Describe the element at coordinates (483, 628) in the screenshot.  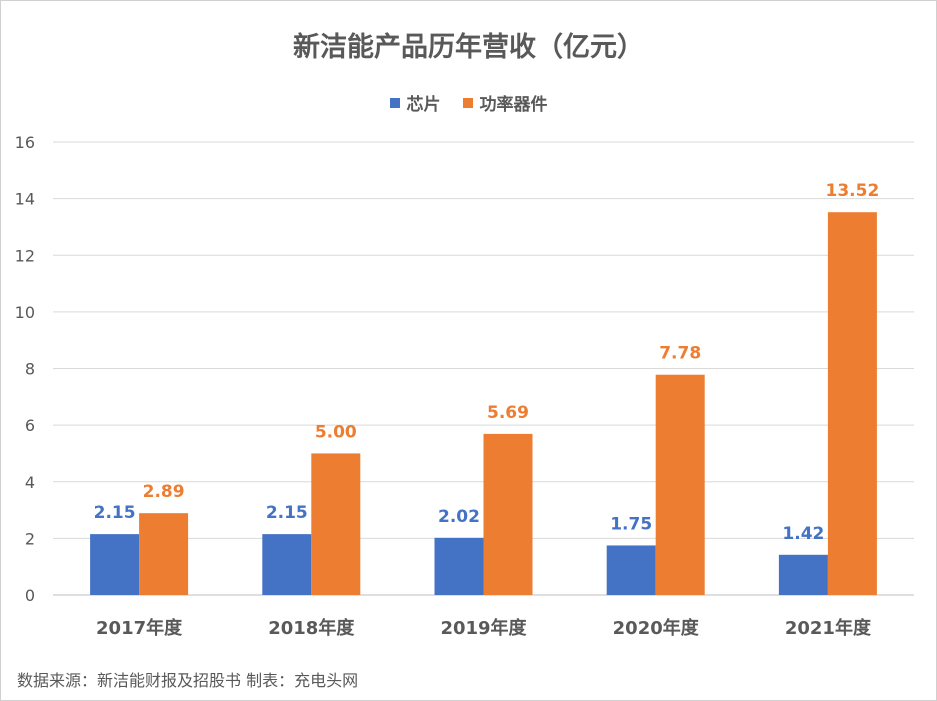
I see `x-tick-label: 2019年度` at that location.